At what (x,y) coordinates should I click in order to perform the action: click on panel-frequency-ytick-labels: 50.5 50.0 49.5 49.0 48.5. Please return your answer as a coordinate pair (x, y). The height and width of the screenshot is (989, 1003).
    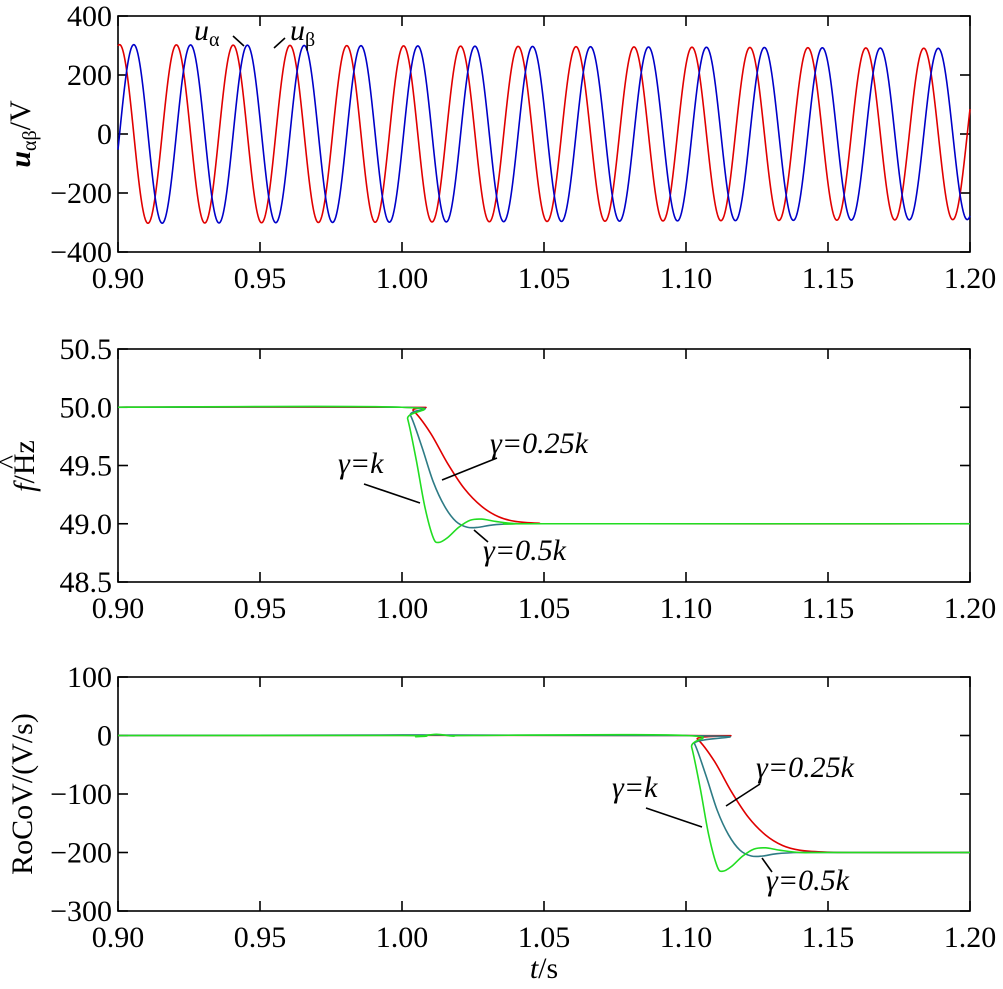
    Looking at the image, I should click on (86, 466).